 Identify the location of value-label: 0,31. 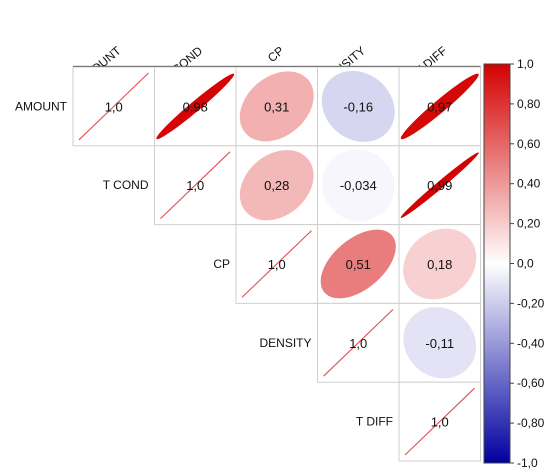
(276, 106).